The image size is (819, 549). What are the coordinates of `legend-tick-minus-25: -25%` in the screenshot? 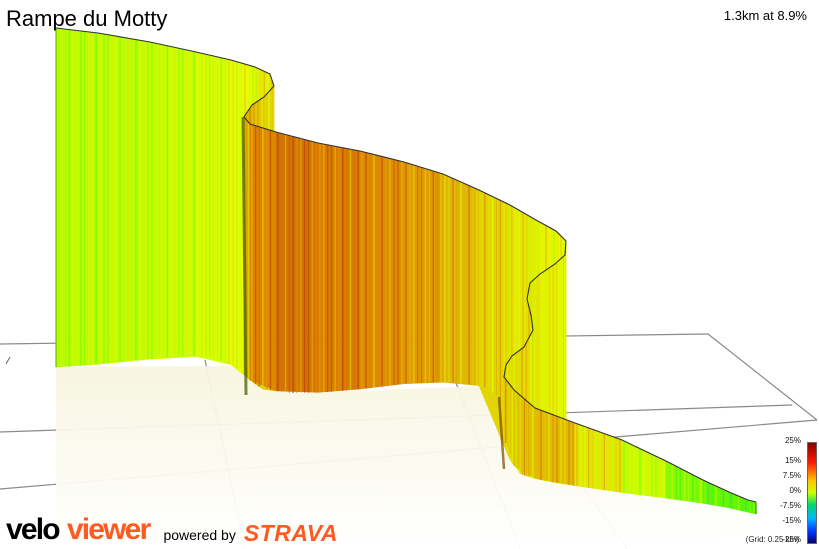 It's located at (791, 539).